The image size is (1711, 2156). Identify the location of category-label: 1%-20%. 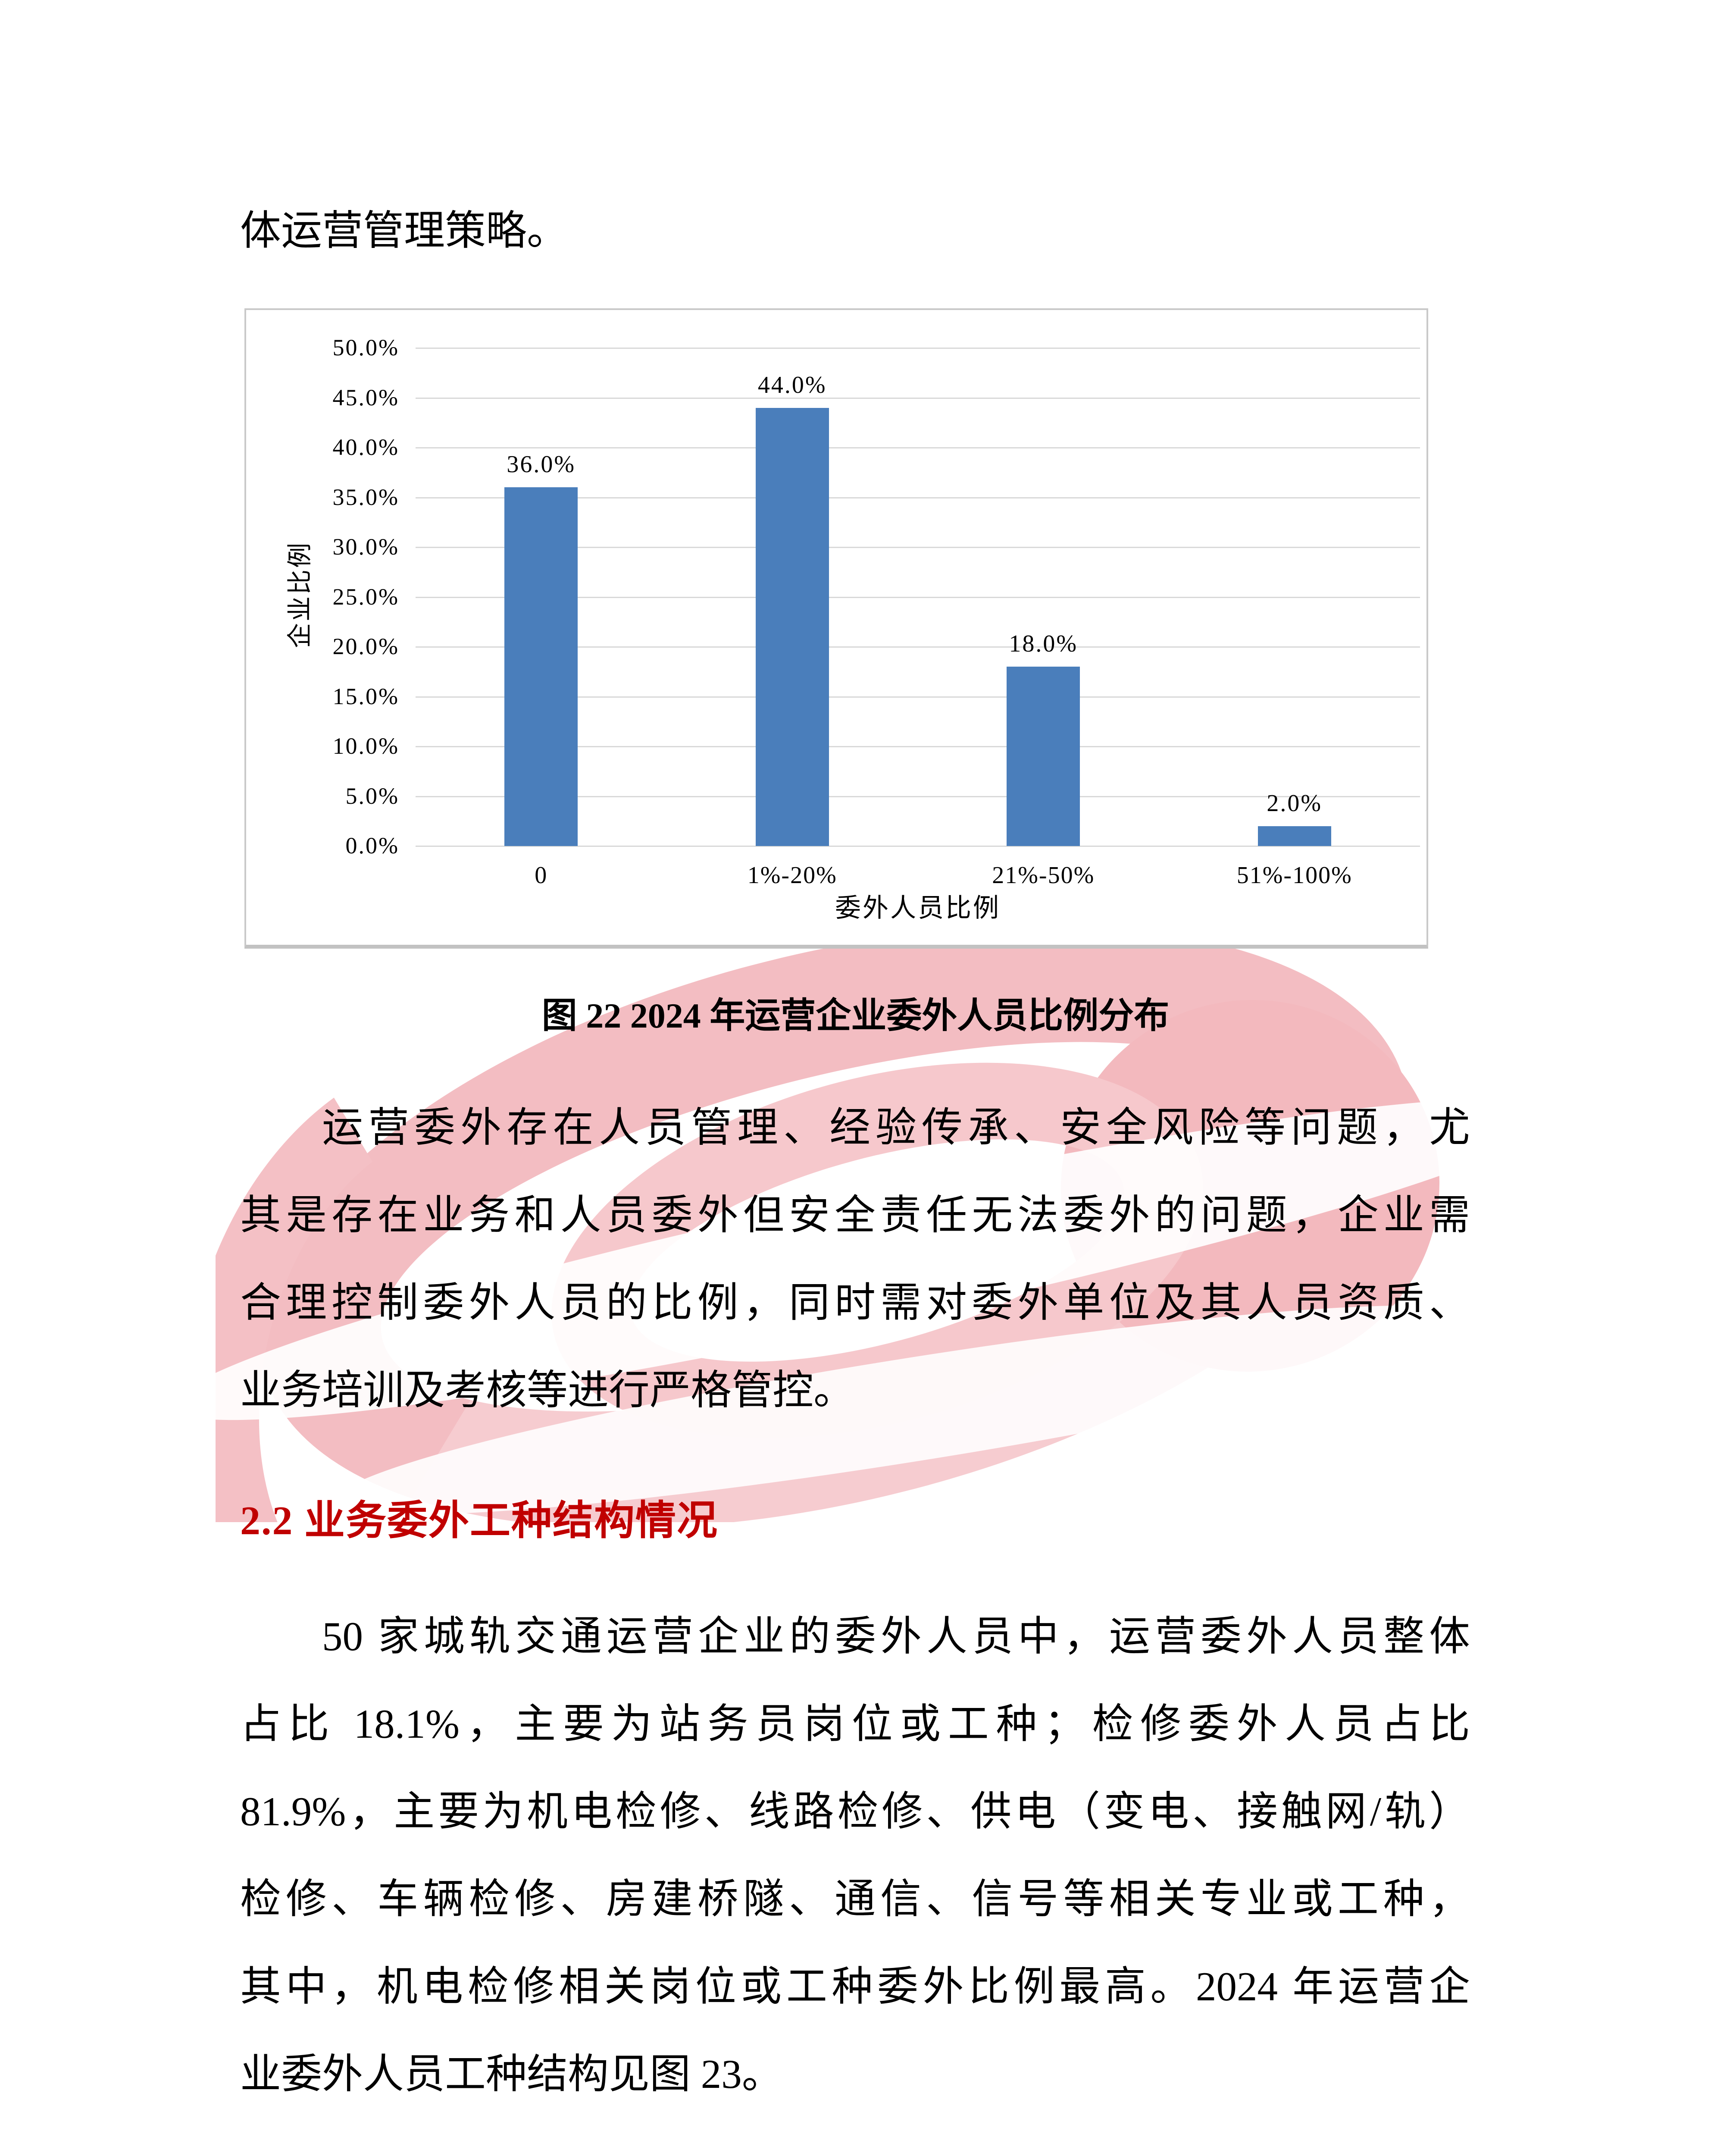
(792, 875).